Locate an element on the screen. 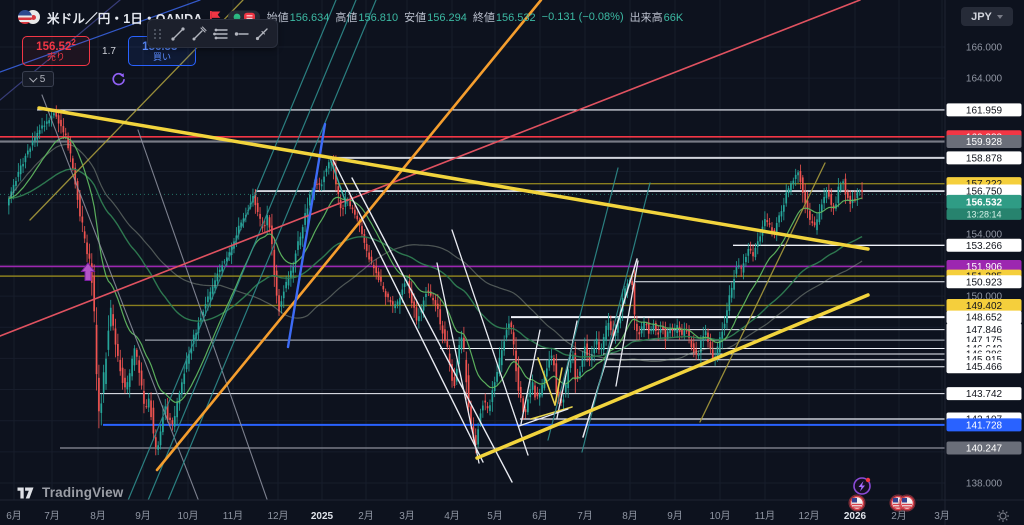  gear-icon is located at coordinates (1003, 516).